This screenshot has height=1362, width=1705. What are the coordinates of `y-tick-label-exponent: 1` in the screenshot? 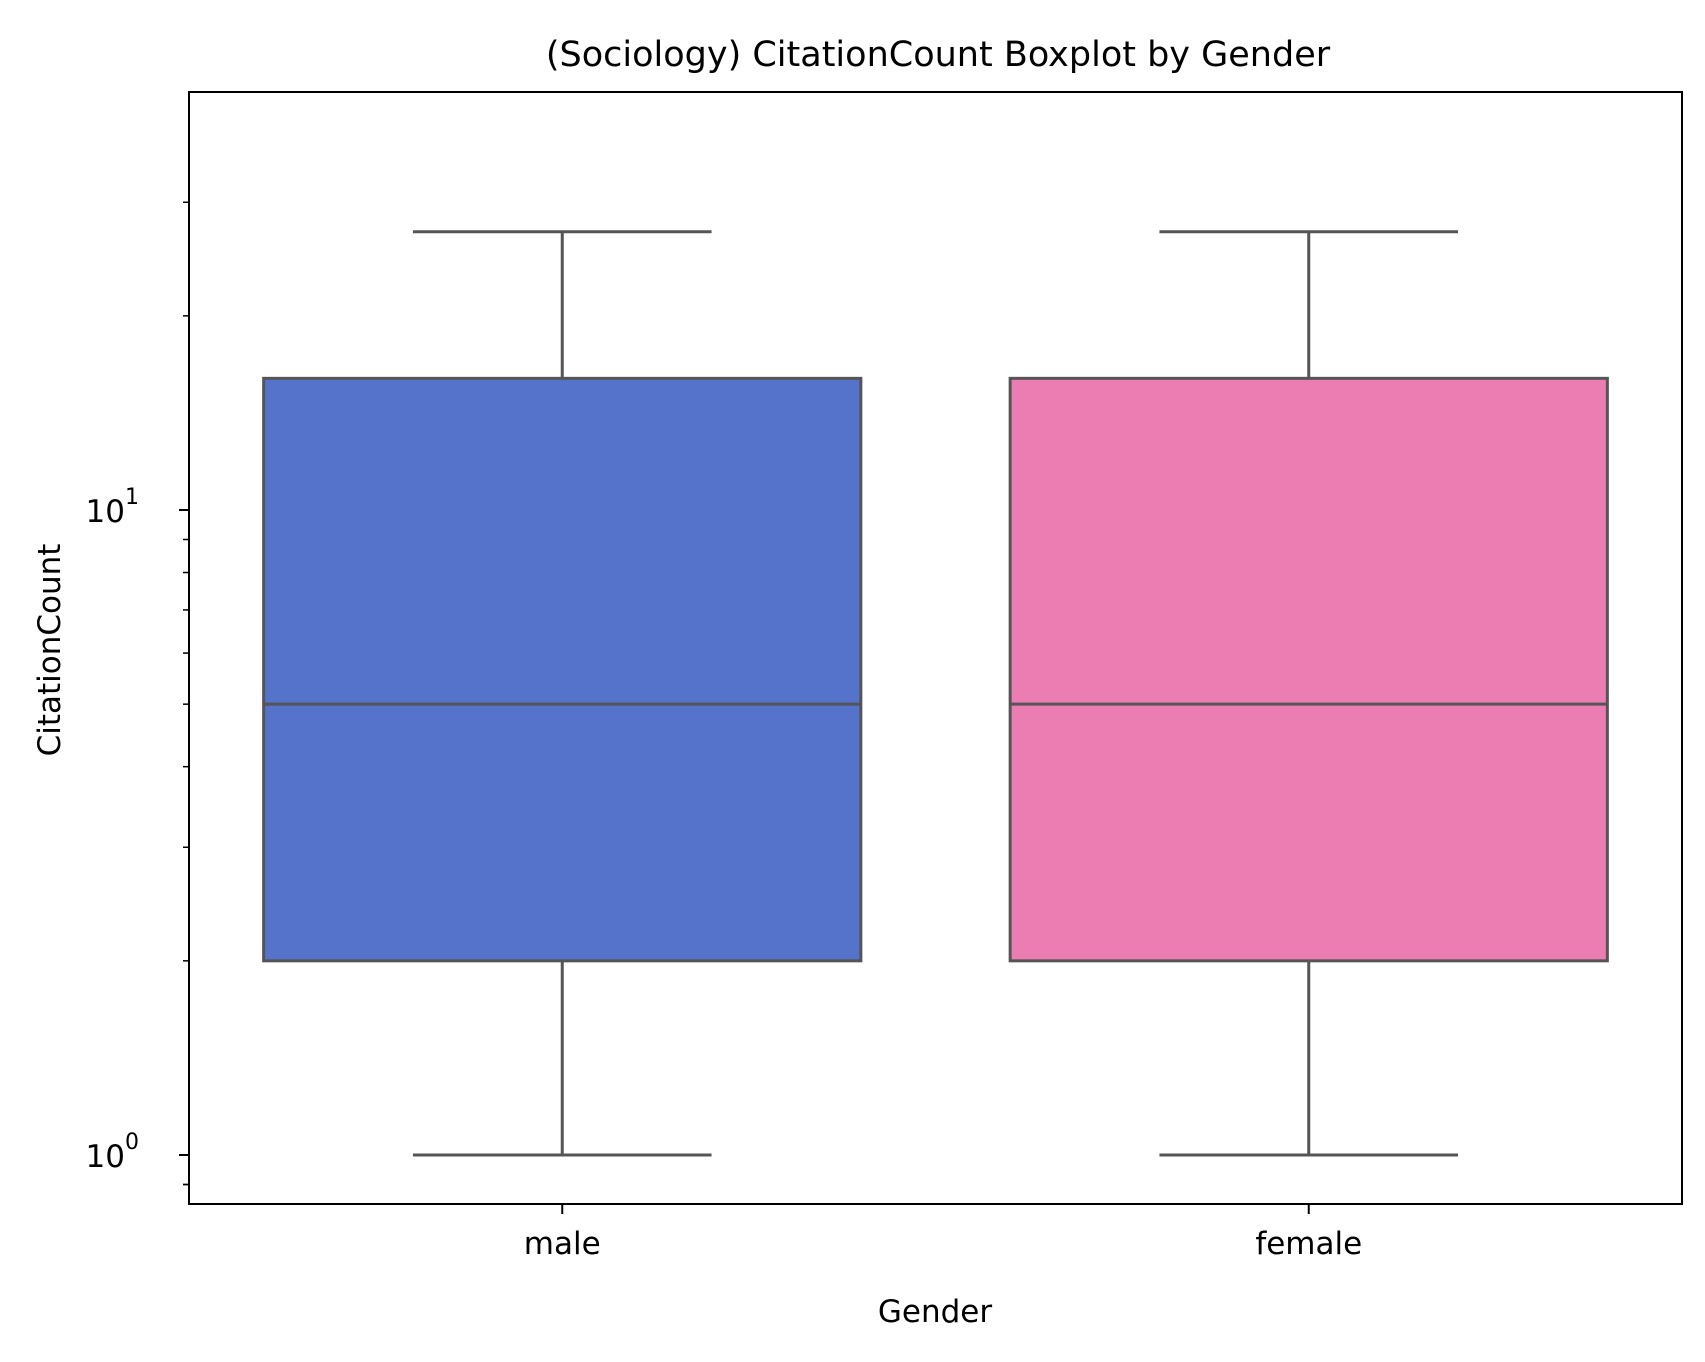 It's located at (132, 497).